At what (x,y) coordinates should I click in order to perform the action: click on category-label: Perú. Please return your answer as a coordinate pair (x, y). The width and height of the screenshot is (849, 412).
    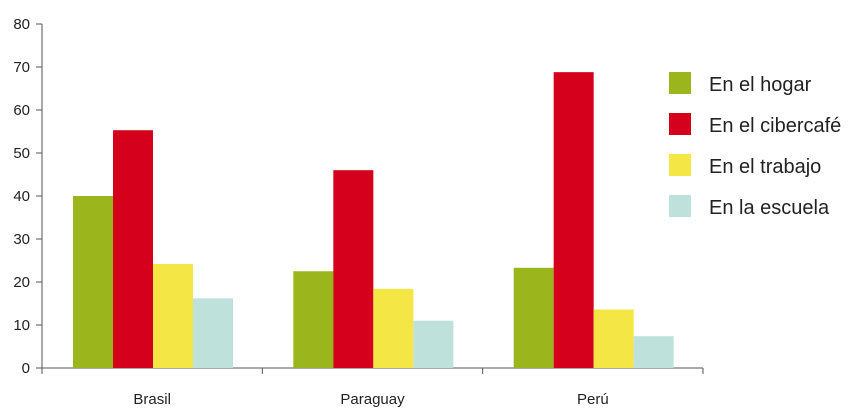
    Looking at the image, I should click on (593, 399).